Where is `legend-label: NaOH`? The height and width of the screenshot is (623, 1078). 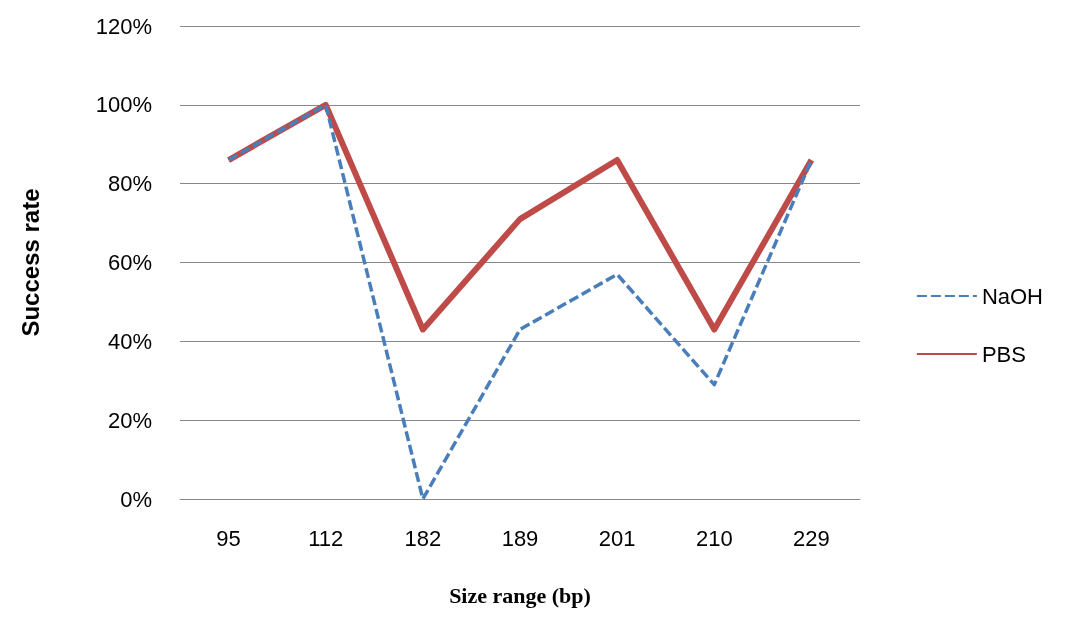 legend-label: NaOH is located at coordinates (1012, 296).